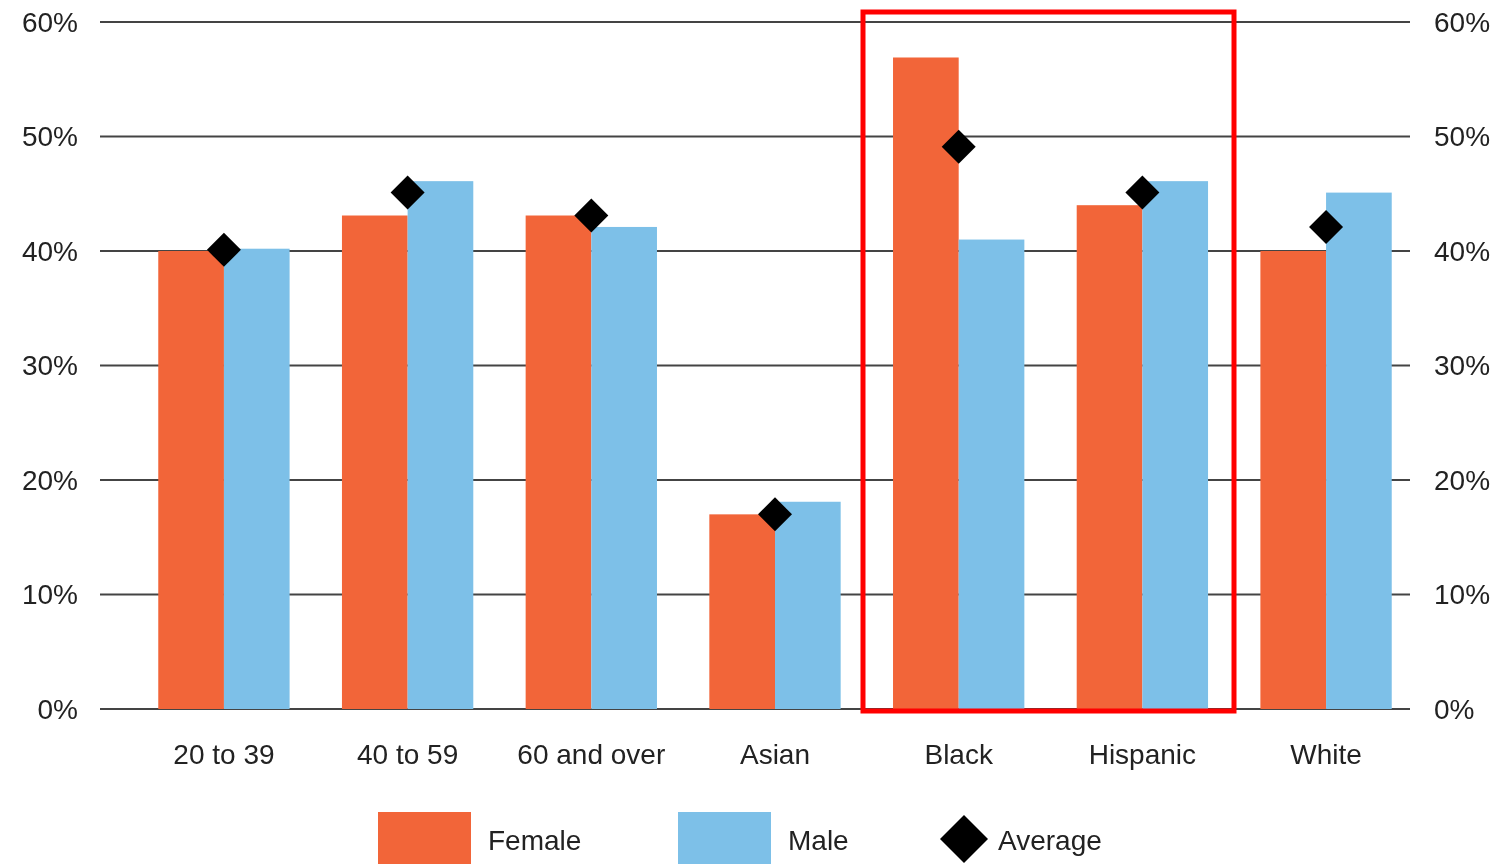  What do you see at coordinates (1050, 840) in the screenshot?
I see `legend-label: Average` at bounding box center [1050, 840].